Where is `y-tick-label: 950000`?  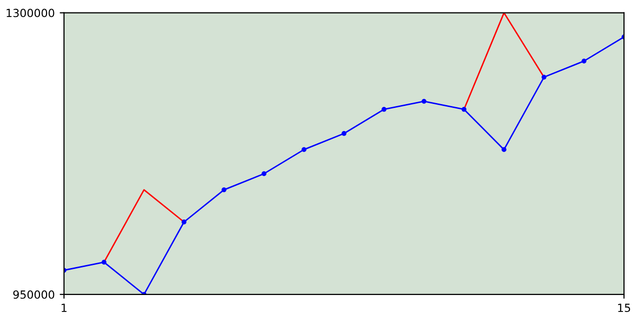 y-tick-label: 950000 is located at coordinates (33, 294).